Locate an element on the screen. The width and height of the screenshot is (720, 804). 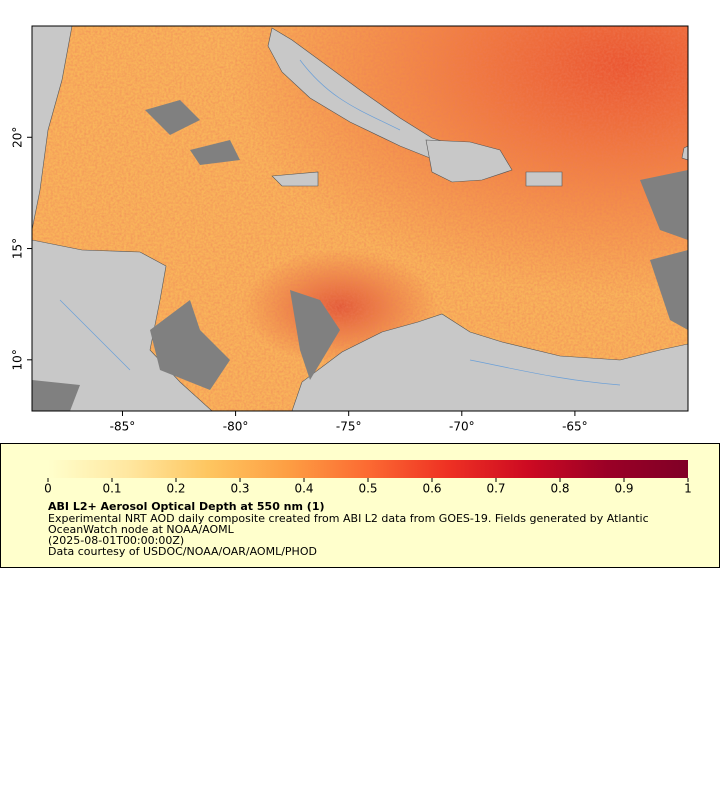
colorbar-tick-label: 0.5 is located at coordinates (367, 489).